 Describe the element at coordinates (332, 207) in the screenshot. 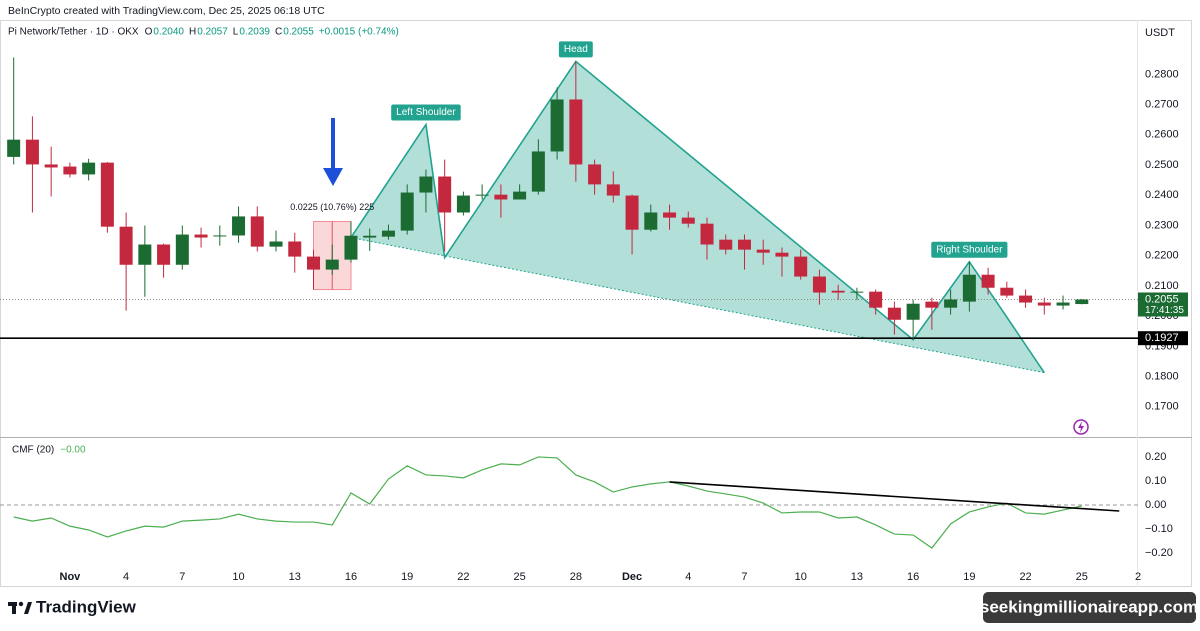

I see `measure-label: 0.0225 (10.76%) 225` at that location.